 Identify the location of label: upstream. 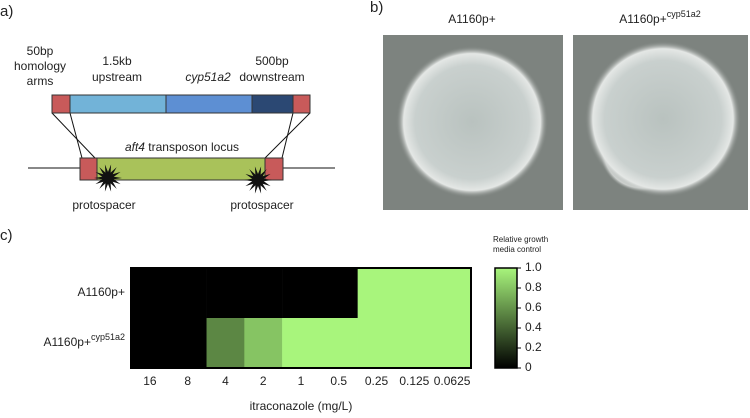
(117, 77).